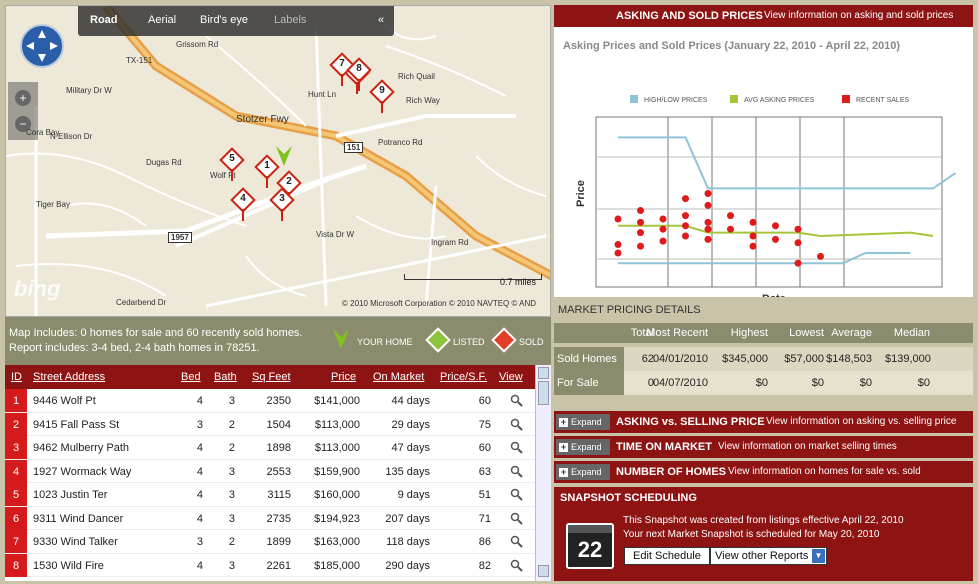 The image size is (978, 584). I want to click on map-pin: 4, so click(243, 204).